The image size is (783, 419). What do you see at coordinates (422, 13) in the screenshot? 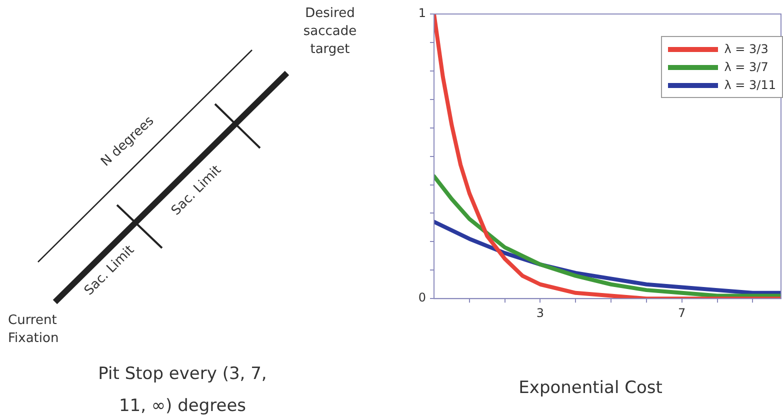
I see `y-tick-label: 1` at bounding box center [422, 13].